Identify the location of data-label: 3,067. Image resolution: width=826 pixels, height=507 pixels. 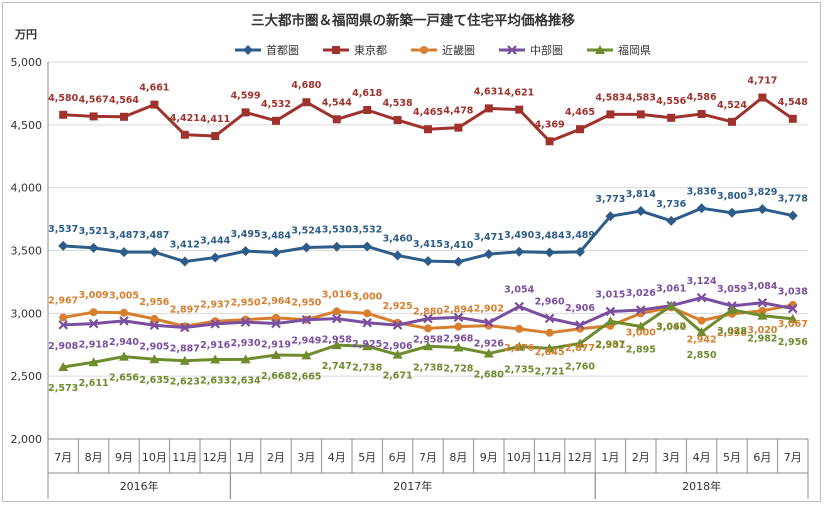
(793, 324).